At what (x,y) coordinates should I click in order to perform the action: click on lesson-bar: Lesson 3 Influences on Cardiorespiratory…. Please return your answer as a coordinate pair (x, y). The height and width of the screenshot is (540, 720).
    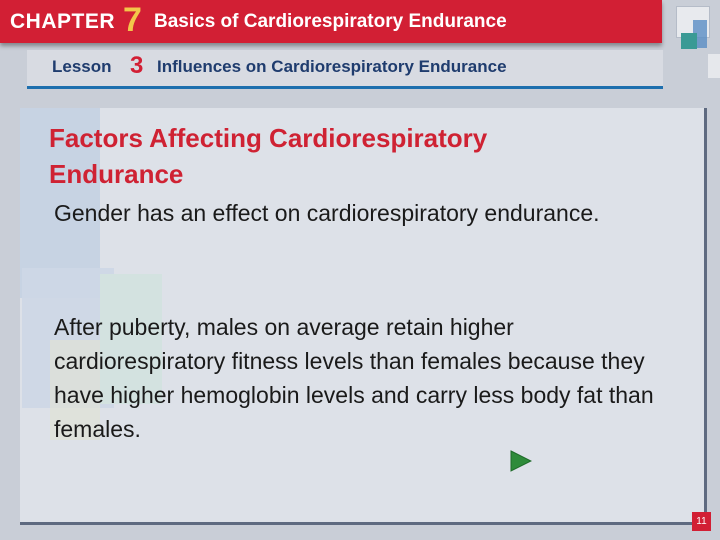
    Looking at the image, I should click on (345, 69).